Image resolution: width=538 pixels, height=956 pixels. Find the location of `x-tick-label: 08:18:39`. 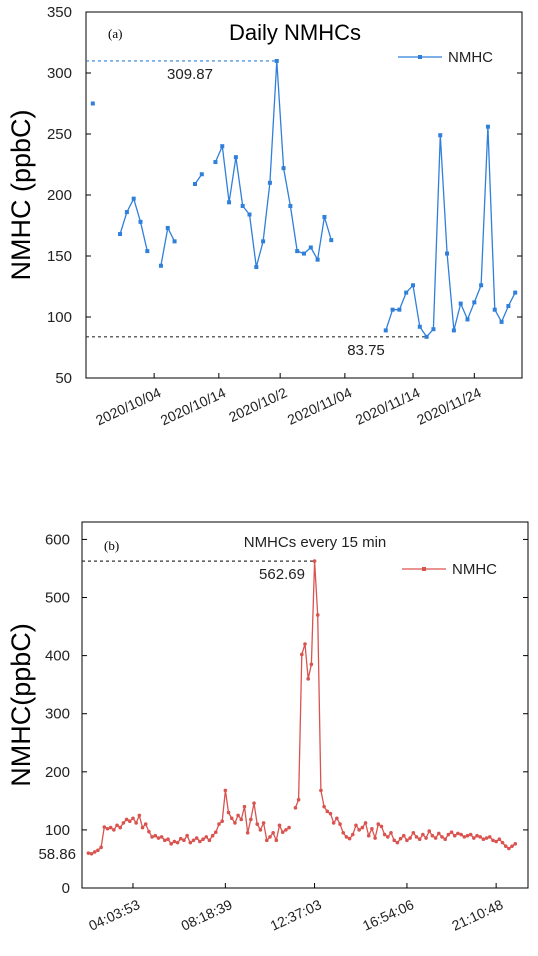

x-tick-label: 08:18:39 is located at coordinates (206, 915).